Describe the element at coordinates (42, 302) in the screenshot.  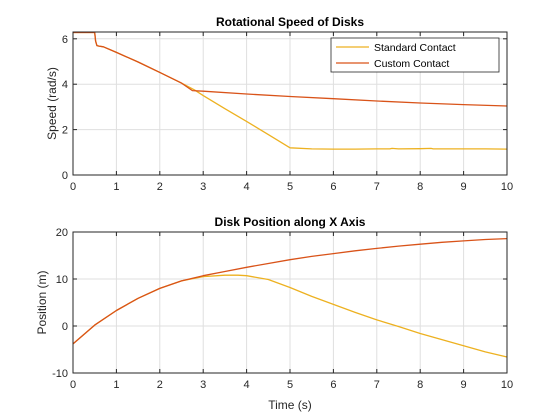
I see `y-axis-label: Position (m)` at that location.